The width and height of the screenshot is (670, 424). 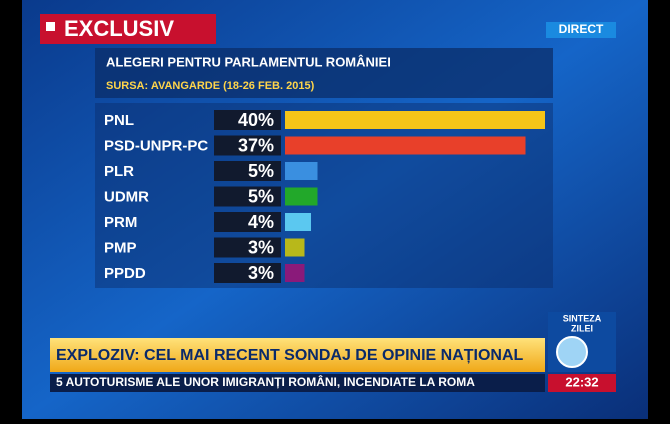 I want to click on category-label: PSD-UNPR-PC, so click(x=156, y=145).